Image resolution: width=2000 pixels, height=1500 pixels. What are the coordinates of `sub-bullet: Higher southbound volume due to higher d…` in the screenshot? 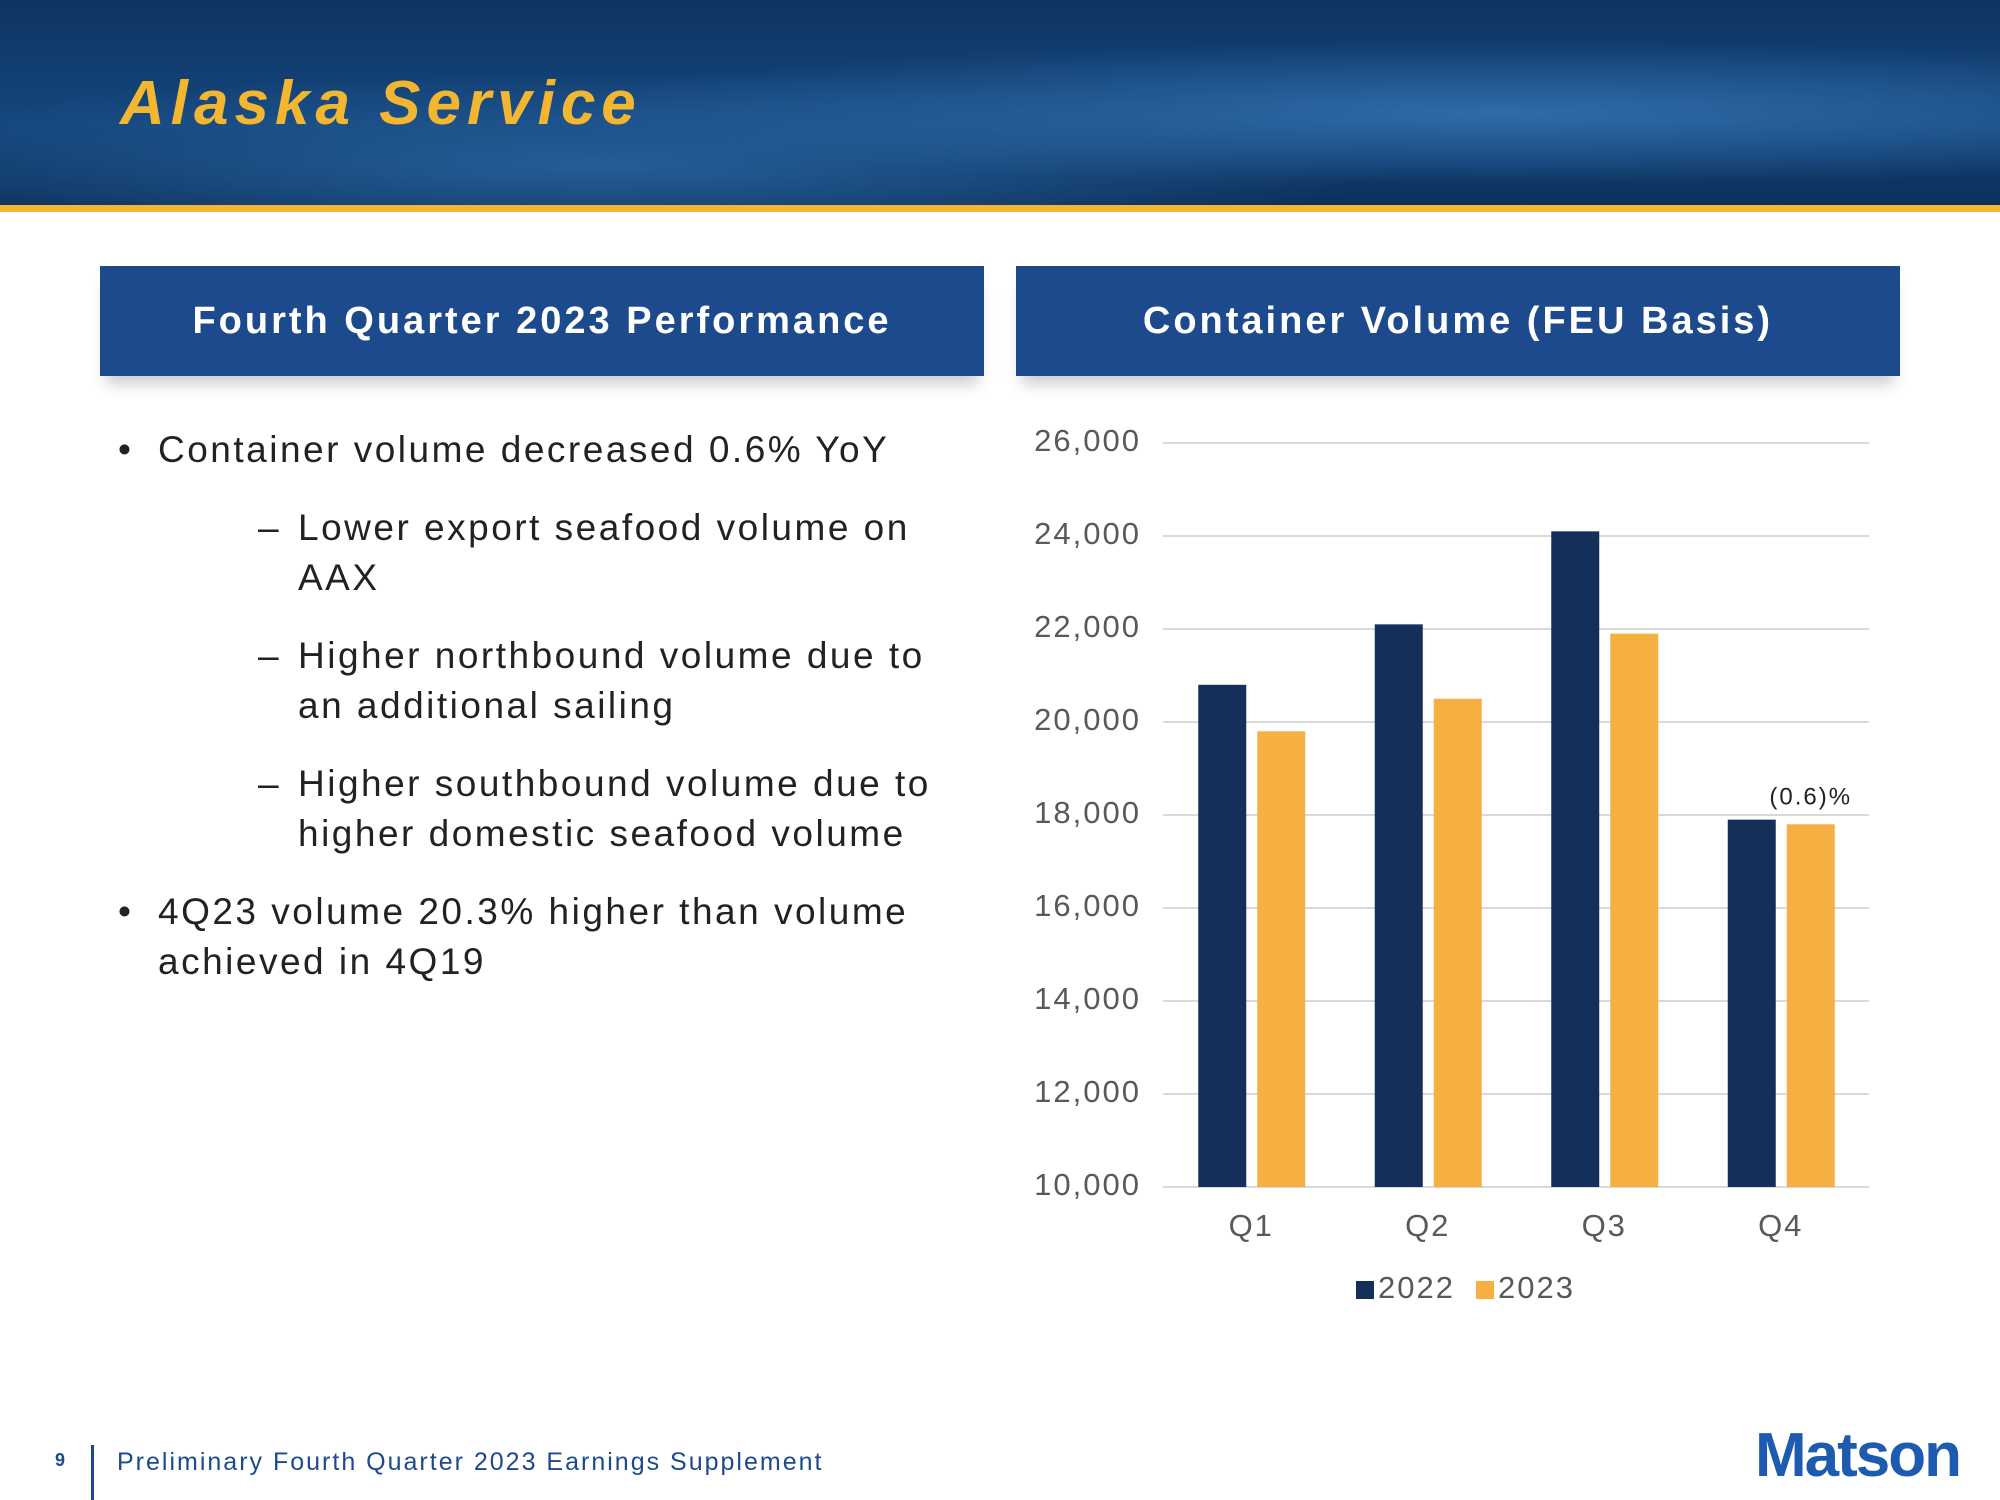 It's located at (568, 809).